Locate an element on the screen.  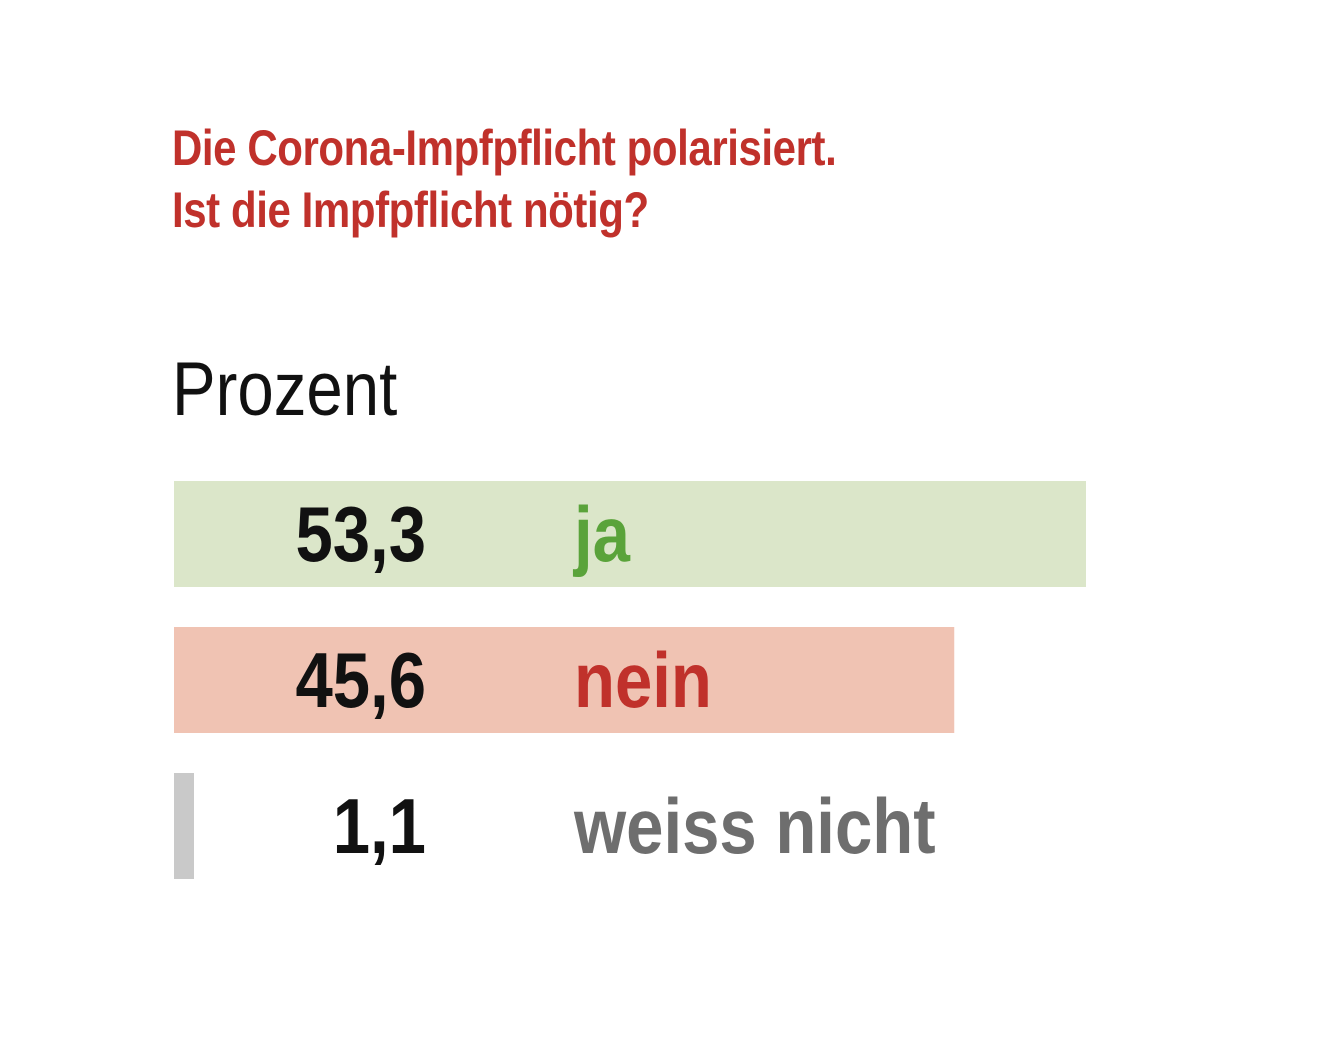
bar-nein is located at coordinates (564, 680).